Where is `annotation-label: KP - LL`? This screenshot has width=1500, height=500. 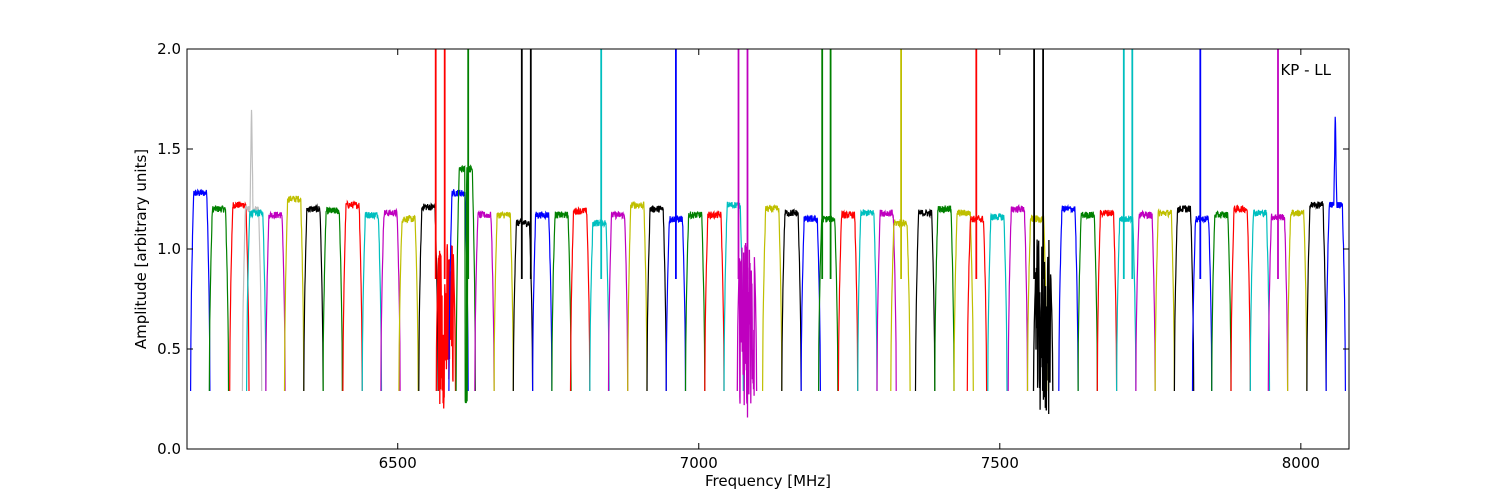
annotation-label: KP - LL is located at coordinates (1305, 70).